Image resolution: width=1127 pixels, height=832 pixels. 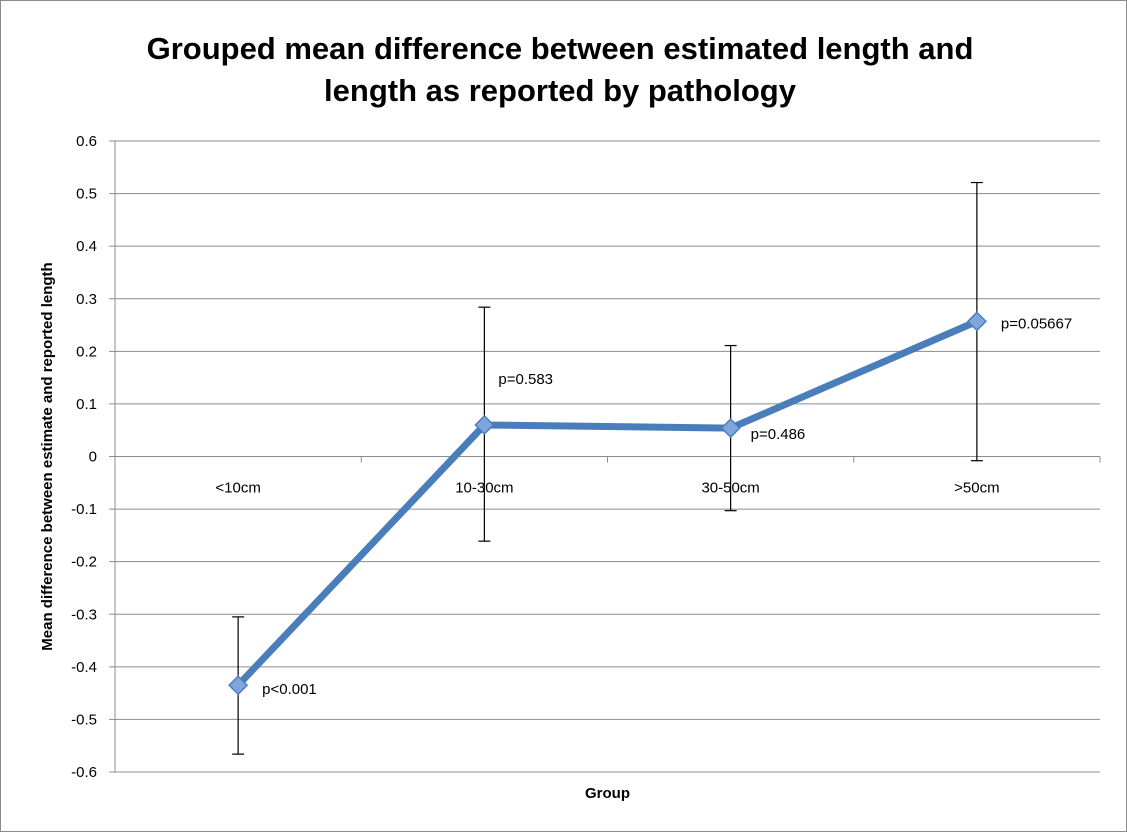 What do you see at coordinates (86, 194) in the screenshot?
I see `y-tick-label: 0.5` at bounding box center [86, 194].